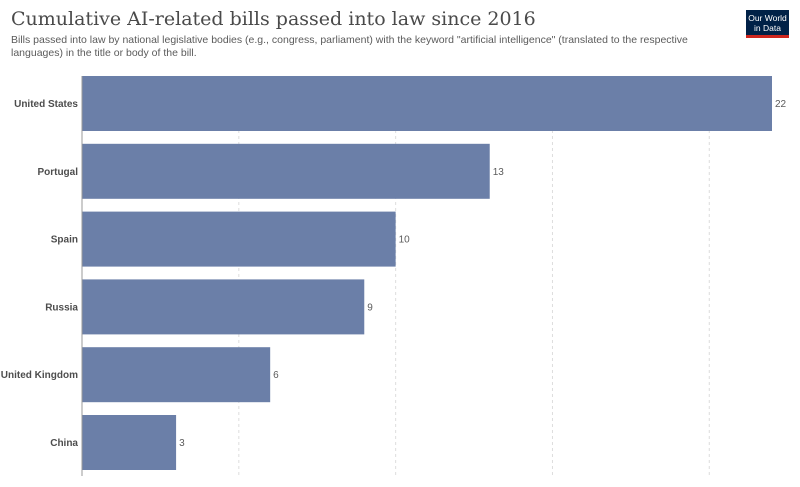  Describe the element at coordinates (276, 375) in the screenshot. I see `value-label-4: 6` at that location.